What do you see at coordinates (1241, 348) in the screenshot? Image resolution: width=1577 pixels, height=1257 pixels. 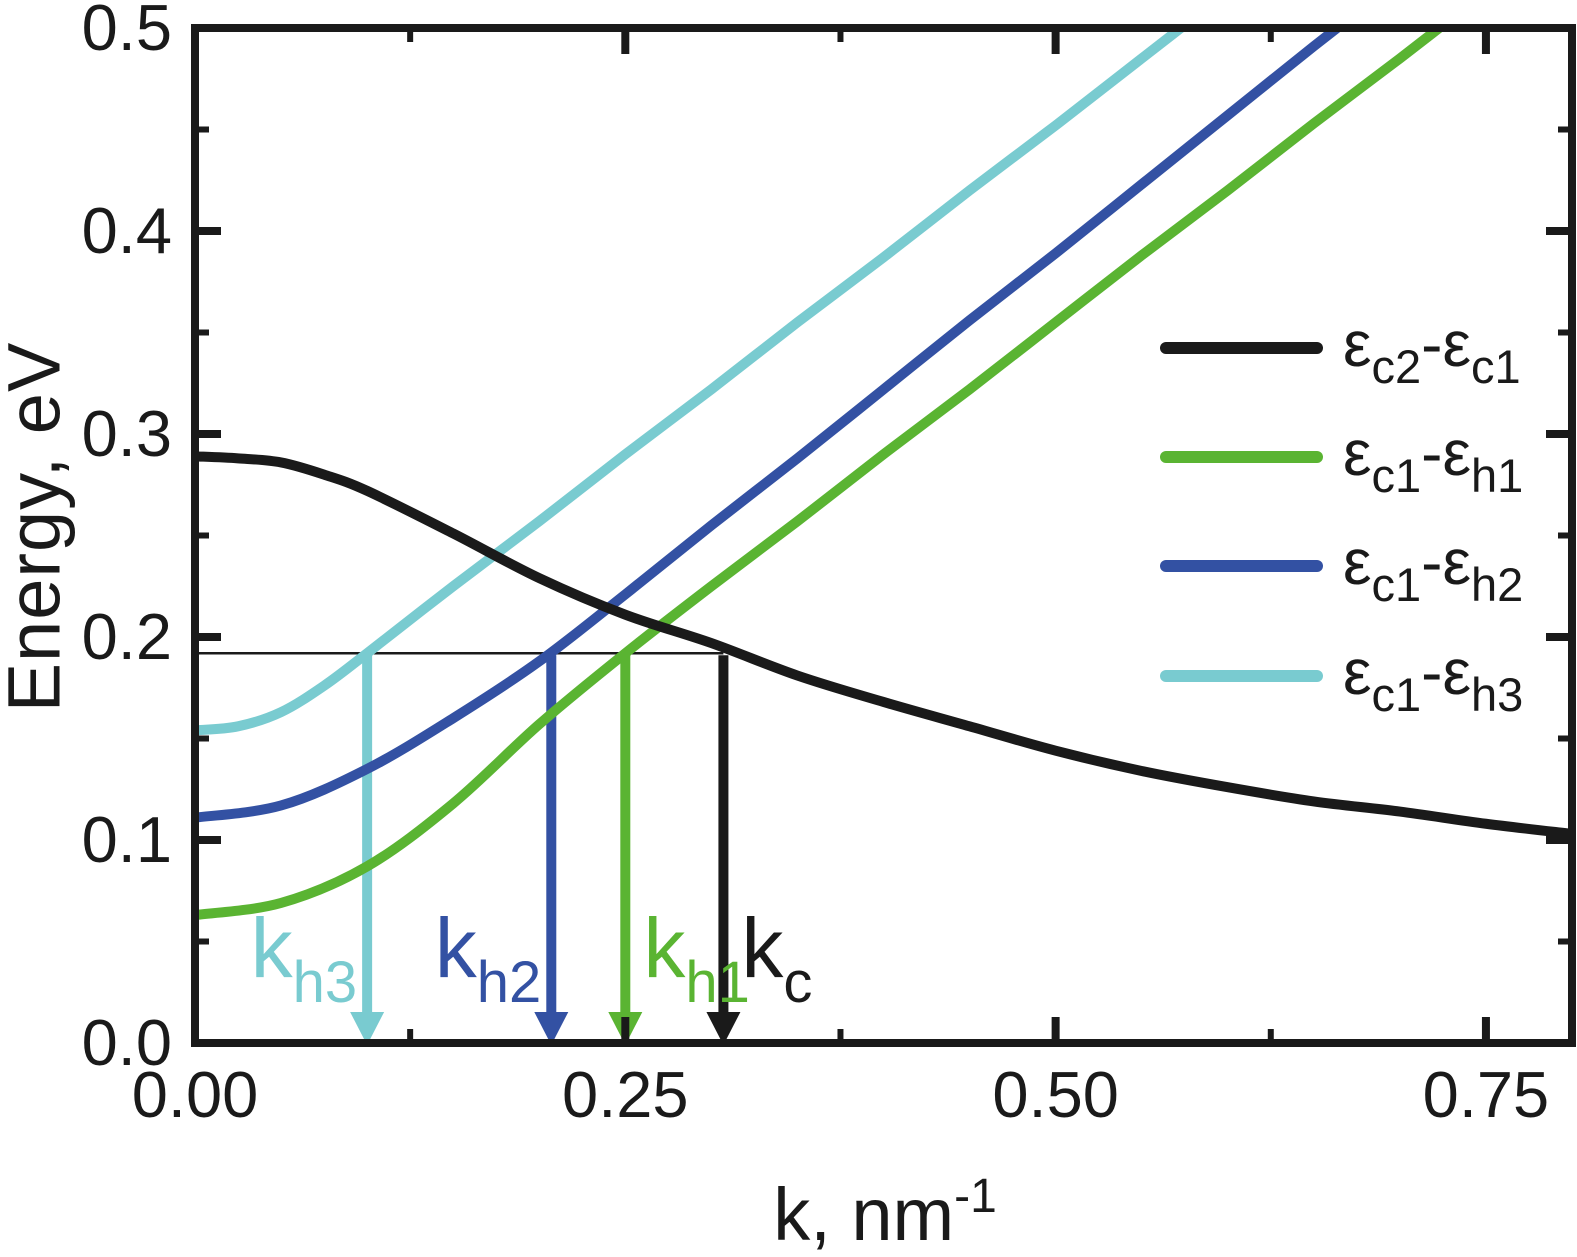 I see `legend-line-ec2-ec1` at bounding box center [1241, 348].